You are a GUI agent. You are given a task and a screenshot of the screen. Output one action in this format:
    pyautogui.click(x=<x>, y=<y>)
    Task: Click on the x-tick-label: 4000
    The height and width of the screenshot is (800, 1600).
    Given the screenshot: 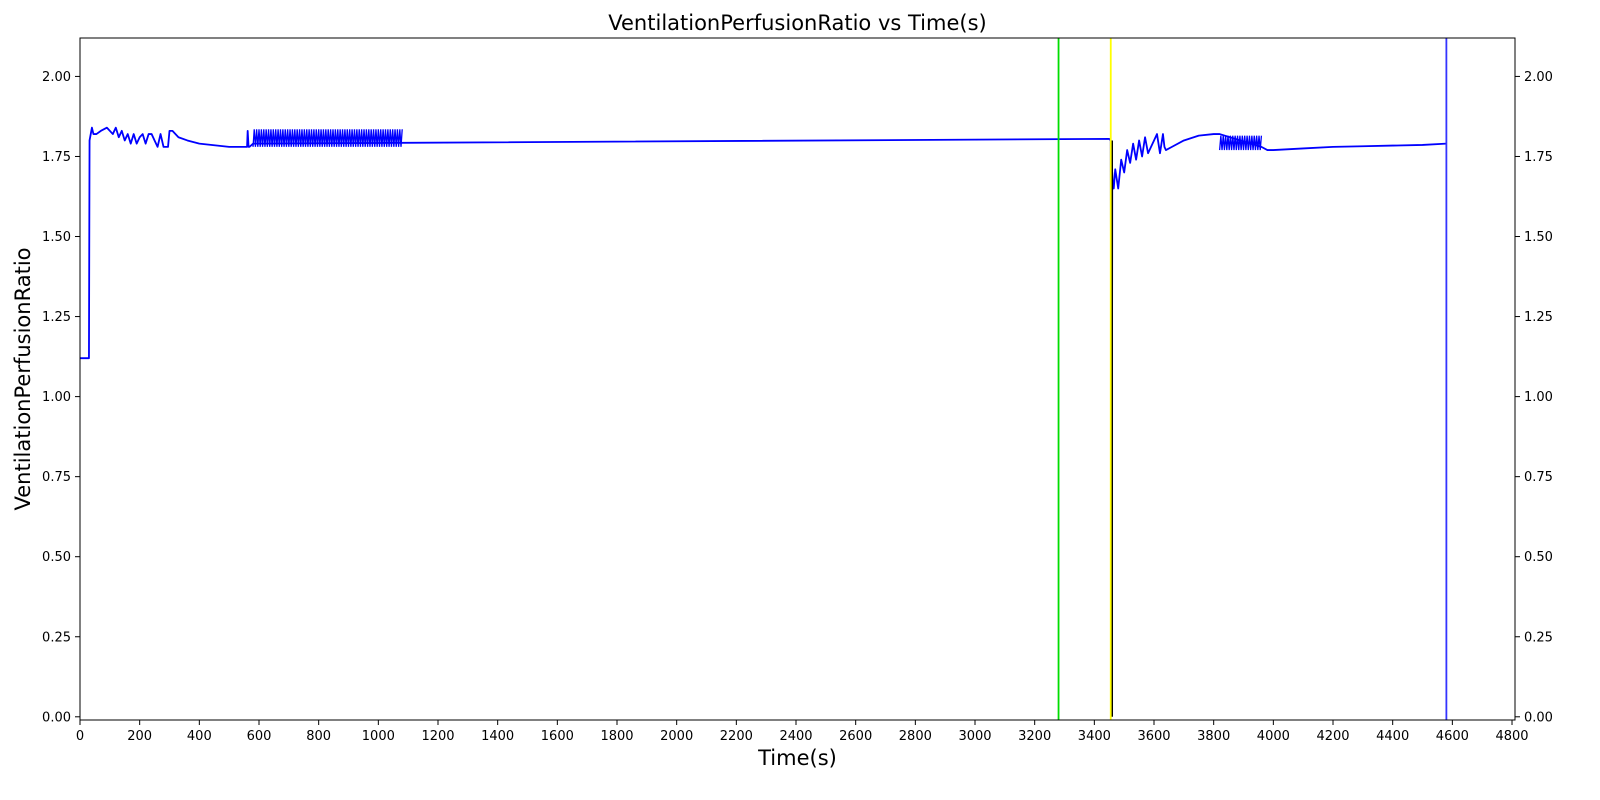 What is the action you would take?
    pyautogui.click(x=1273, y=736)
    